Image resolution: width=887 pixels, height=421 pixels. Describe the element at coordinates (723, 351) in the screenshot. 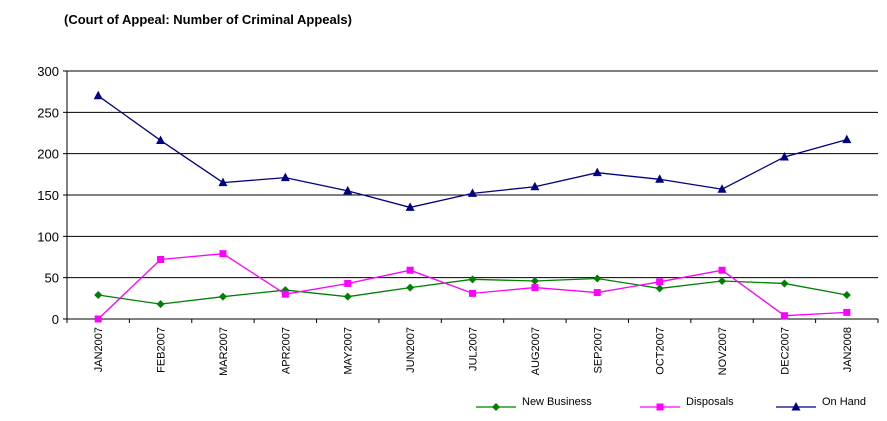

I see `x-tick-label: NOV2007` at that location.